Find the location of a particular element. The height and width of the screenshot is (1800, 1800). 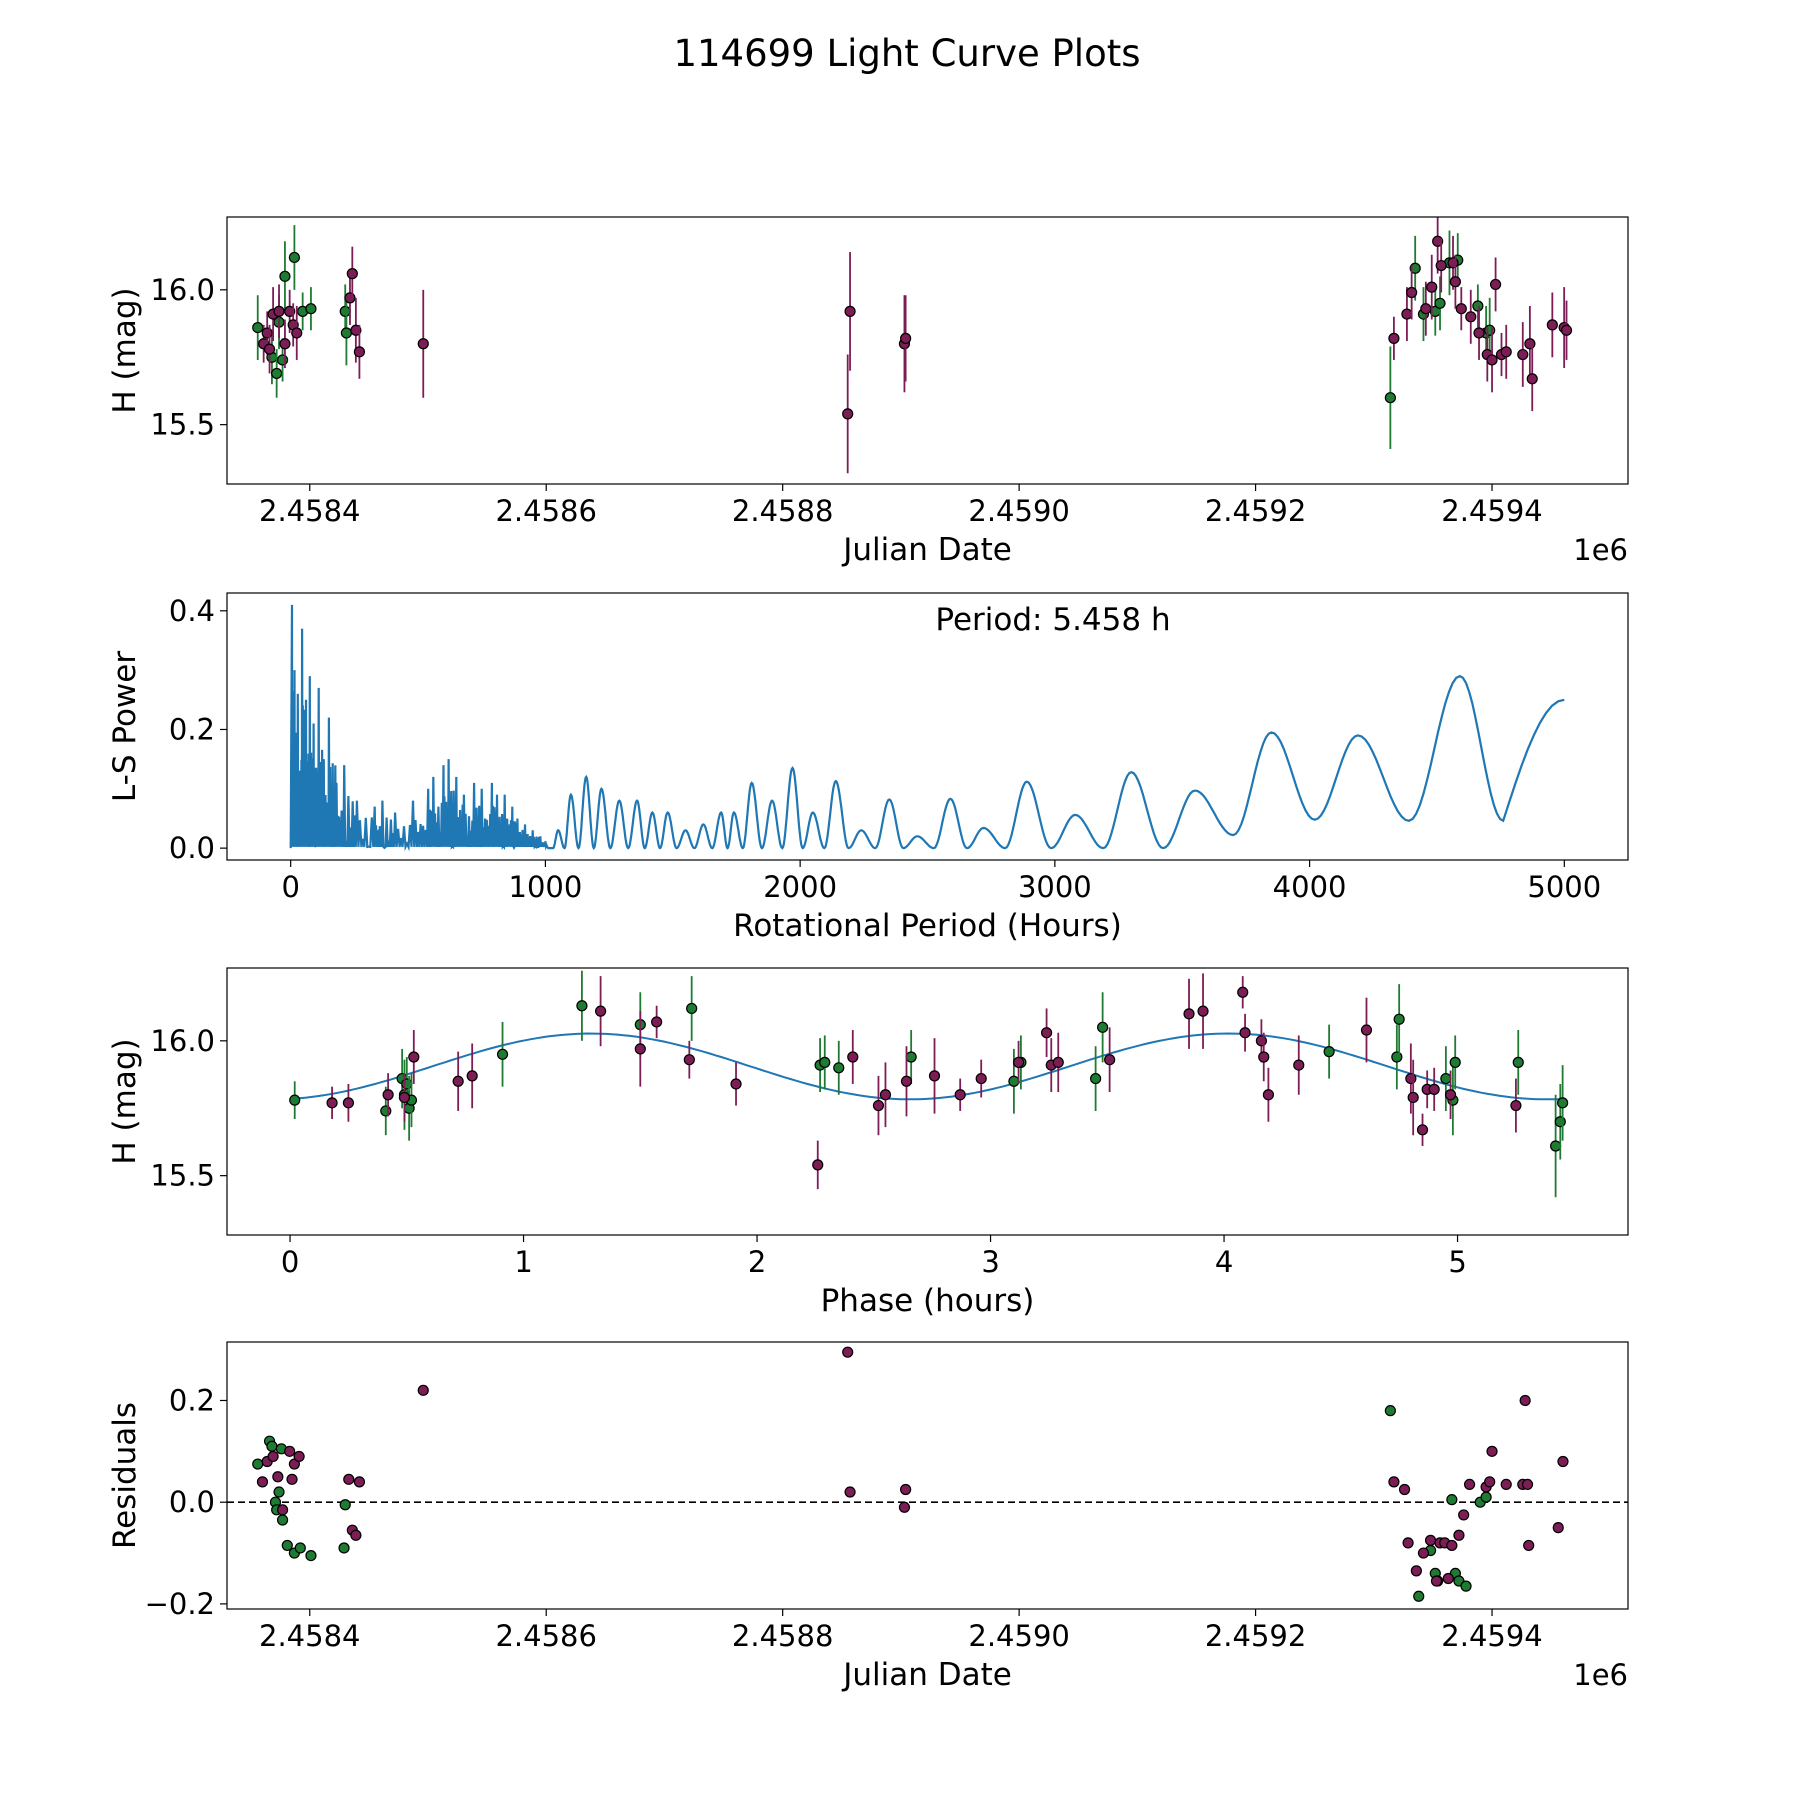

plot-area-phasefold is located at coordinates (929, 1084).